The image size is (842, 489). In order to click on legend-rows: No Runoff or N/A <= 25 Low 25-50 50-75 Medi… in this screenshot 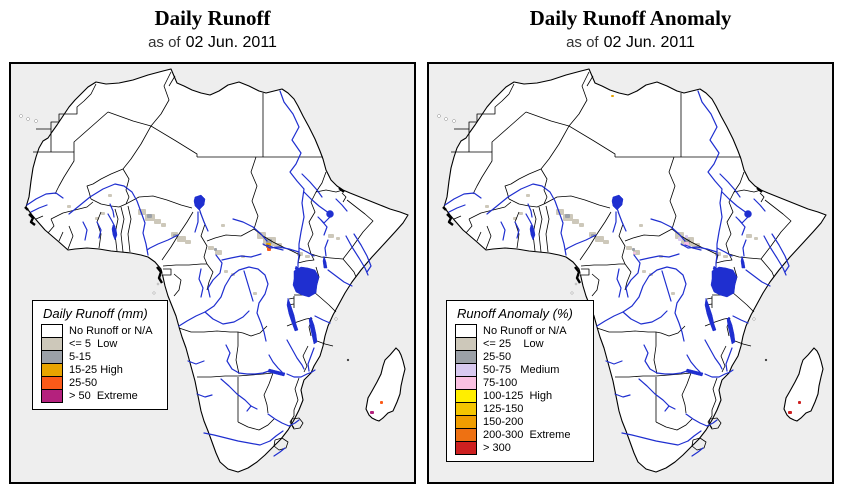, I will do `click(520, 389)`.